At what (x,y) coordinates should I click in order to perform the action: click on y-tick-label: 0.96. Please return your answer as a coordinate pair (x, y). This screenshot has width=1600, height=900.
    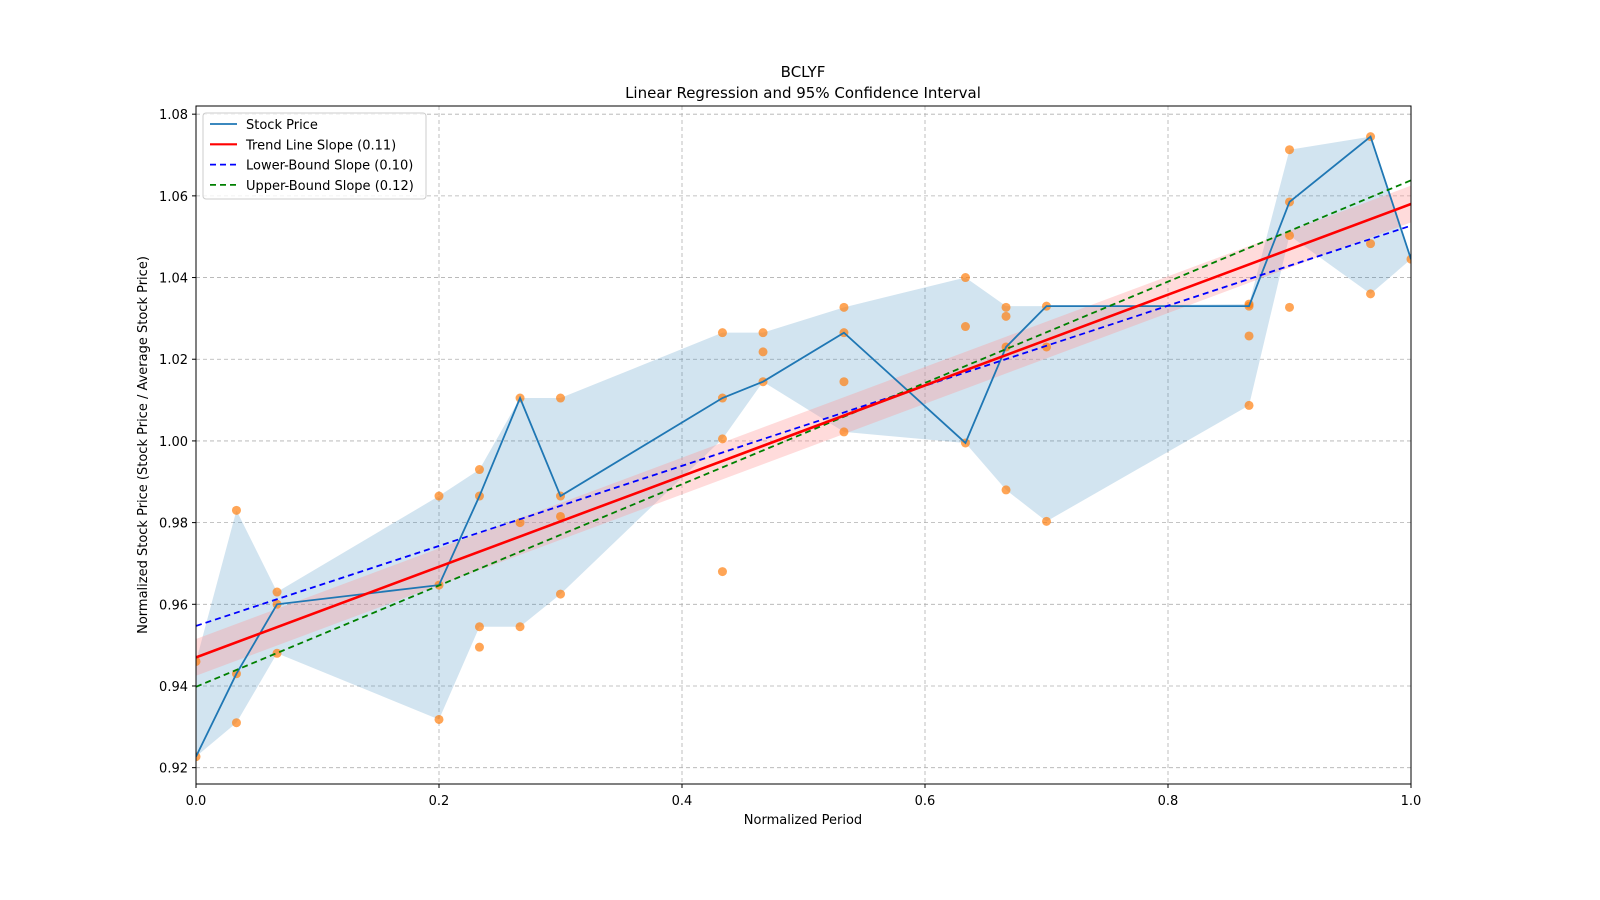
    Looking at the image, I should click on (173, 605).